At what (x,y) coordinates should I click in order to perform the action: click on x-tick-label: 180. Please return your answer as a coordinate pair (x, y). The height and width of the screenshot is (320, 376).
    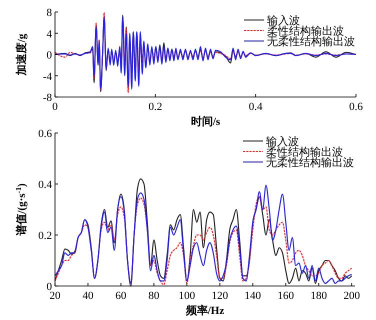
    Looking at the image, I should click on (319, 296).